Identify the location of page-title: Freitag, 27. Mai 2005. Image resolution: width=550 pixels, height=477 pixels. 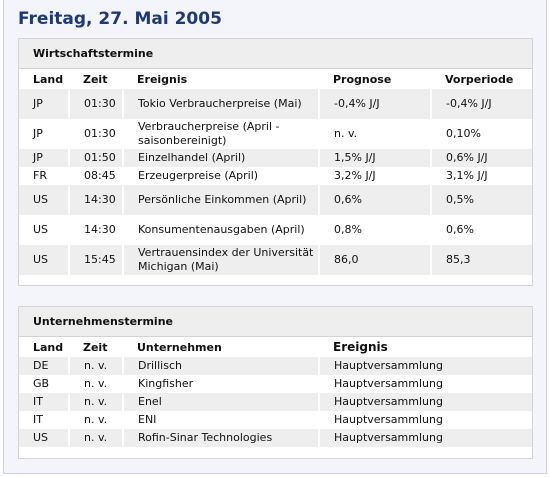
(120, 19).